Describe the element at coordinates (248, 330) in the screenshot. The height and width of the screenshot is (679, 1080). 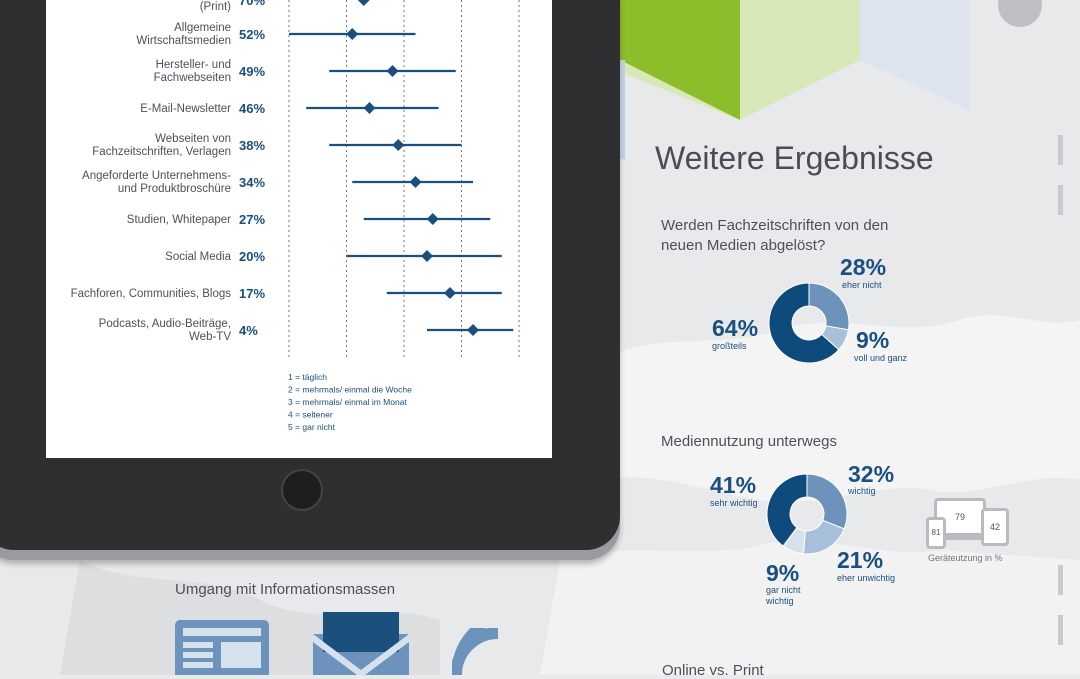
I see `media-pct: 4%` at that location.